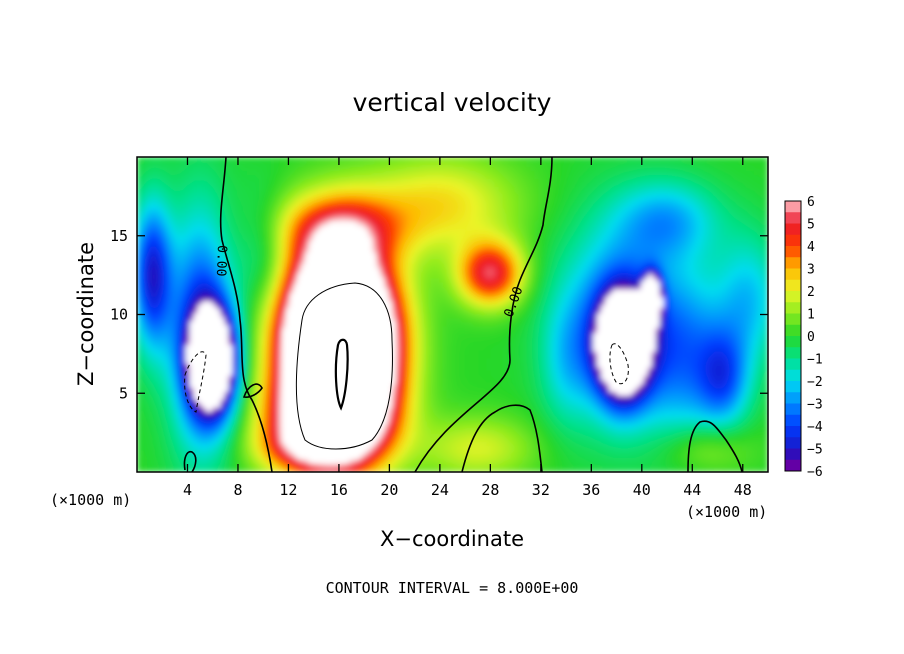 The height and width of the screenshot is (654, 904). I want to click on y-tick-label: 10, so click(119, 315).